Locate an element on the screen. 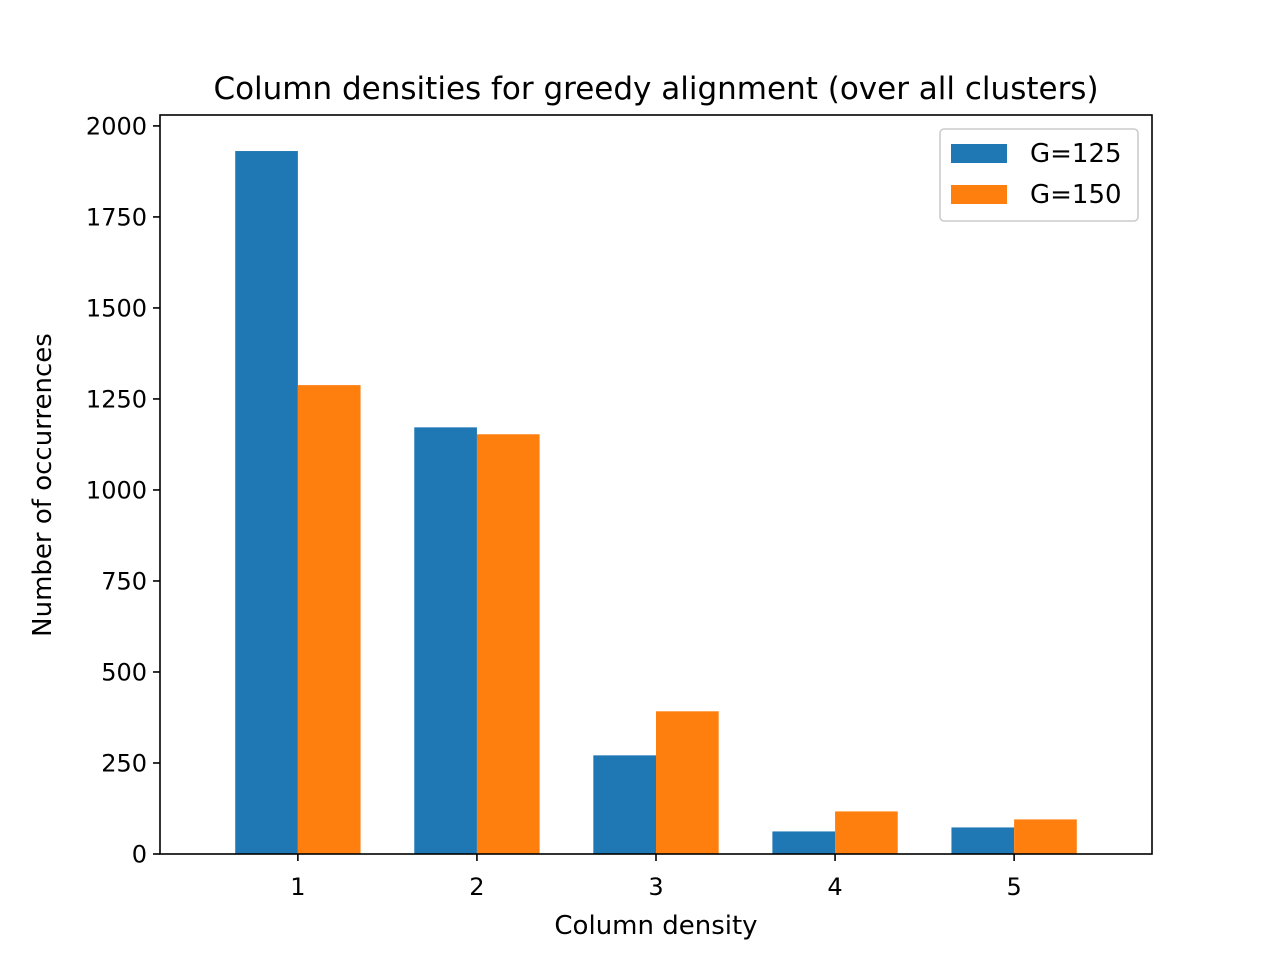  x-axis-ticks: 1 2 3 4 5 is located at coordinates (656, 877).